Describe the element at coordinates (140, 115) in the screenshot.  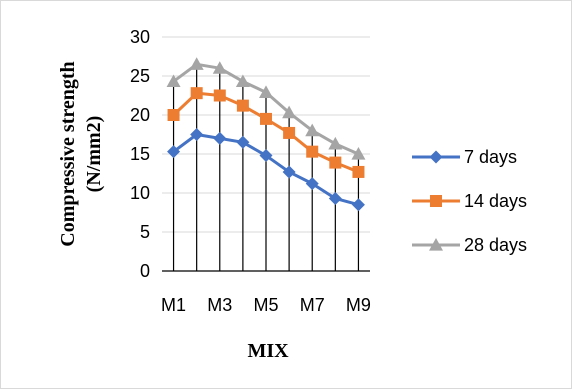
I see `y-tick-label: 20` at that location.